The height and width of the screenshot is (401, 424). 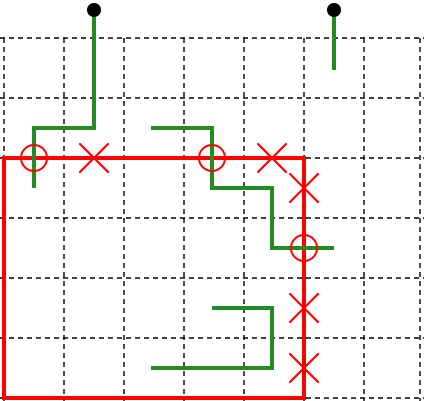 What do you see at coordinates (242, 188) in the screenshot?
I see `path-segment-upper-middle` at bounding box center [242, 188].